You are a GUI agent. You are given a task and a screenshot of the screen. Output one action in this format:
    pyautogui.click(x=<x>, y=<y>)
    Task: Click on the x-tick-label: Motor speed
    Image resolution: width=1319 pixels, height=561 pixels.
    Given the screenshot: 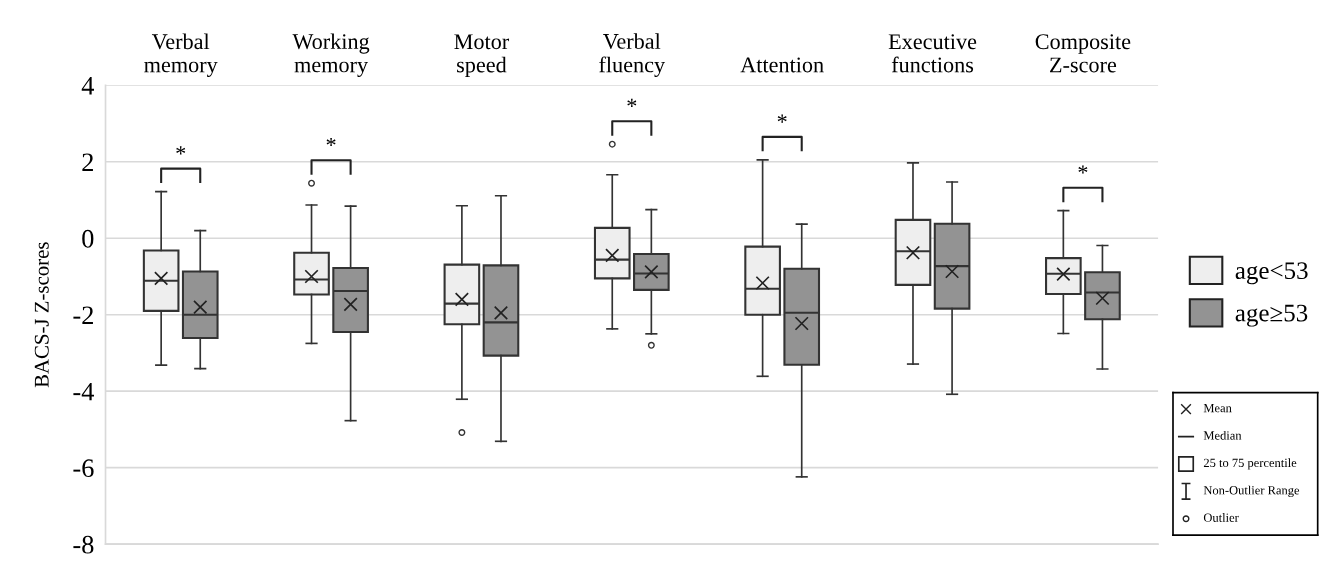 What is the action you would take?
    pyautogui.click(x=482, y=55)
    